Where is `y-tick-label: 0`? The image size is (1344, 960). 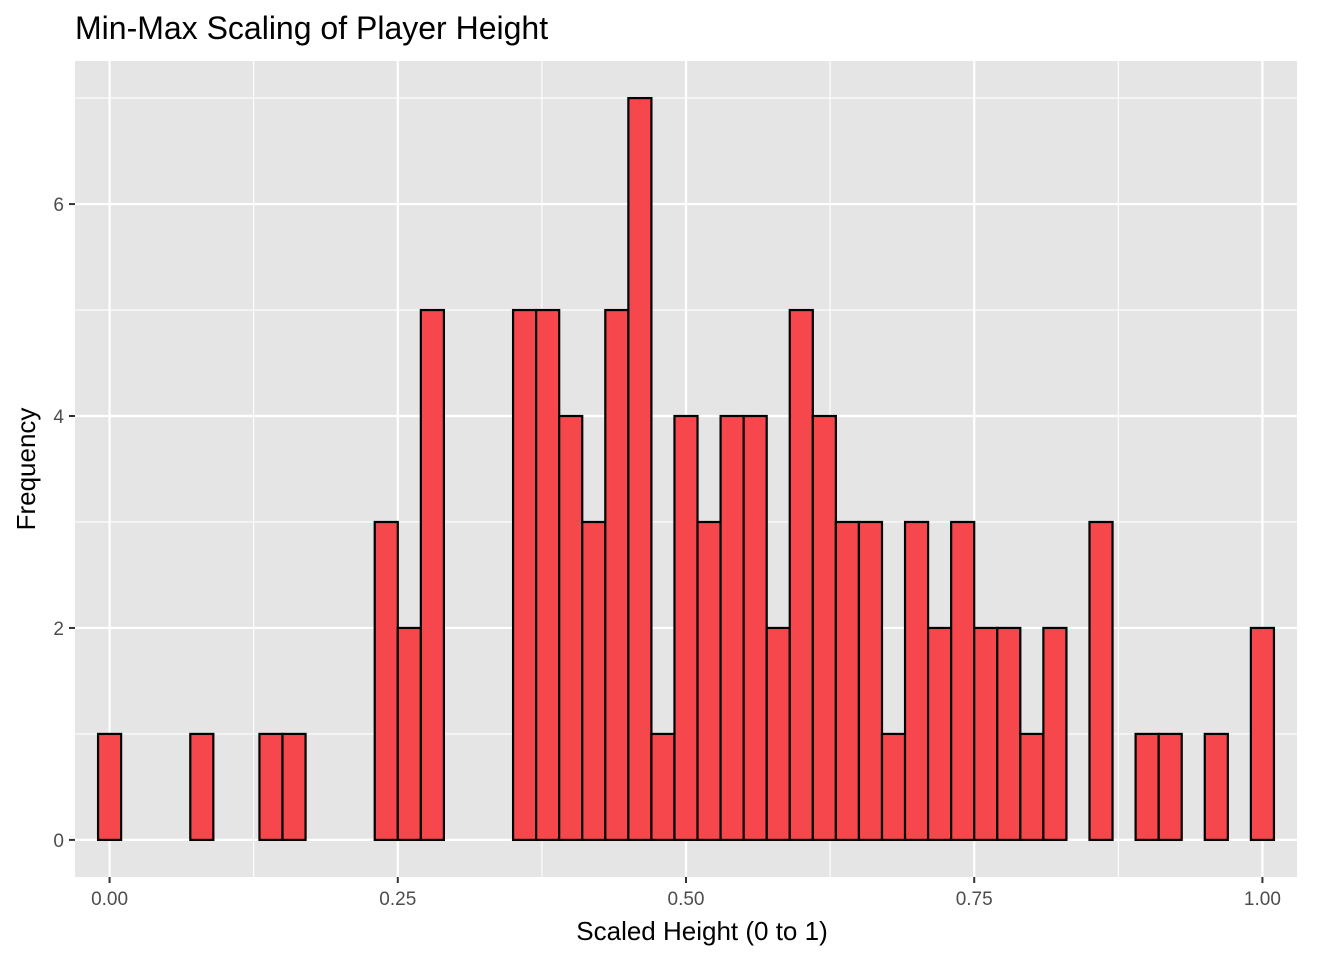
y-tick-label: 0 is located at coordinates (58, 841).